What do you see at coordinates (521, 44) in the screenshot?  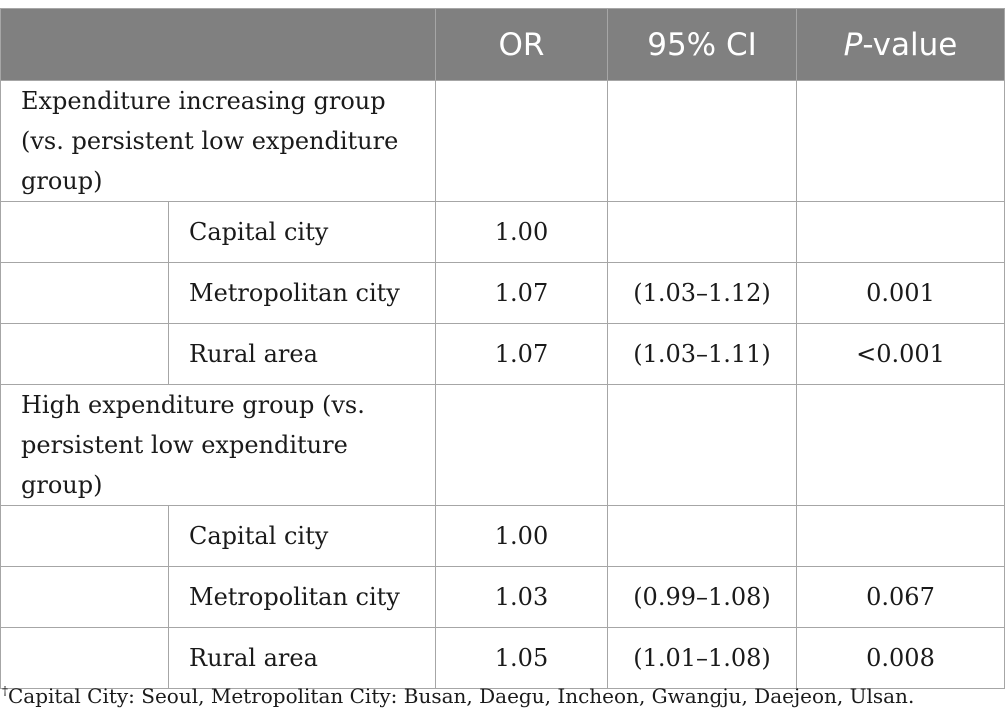 I see `header-or: OR` at bounding box center [521, 44].